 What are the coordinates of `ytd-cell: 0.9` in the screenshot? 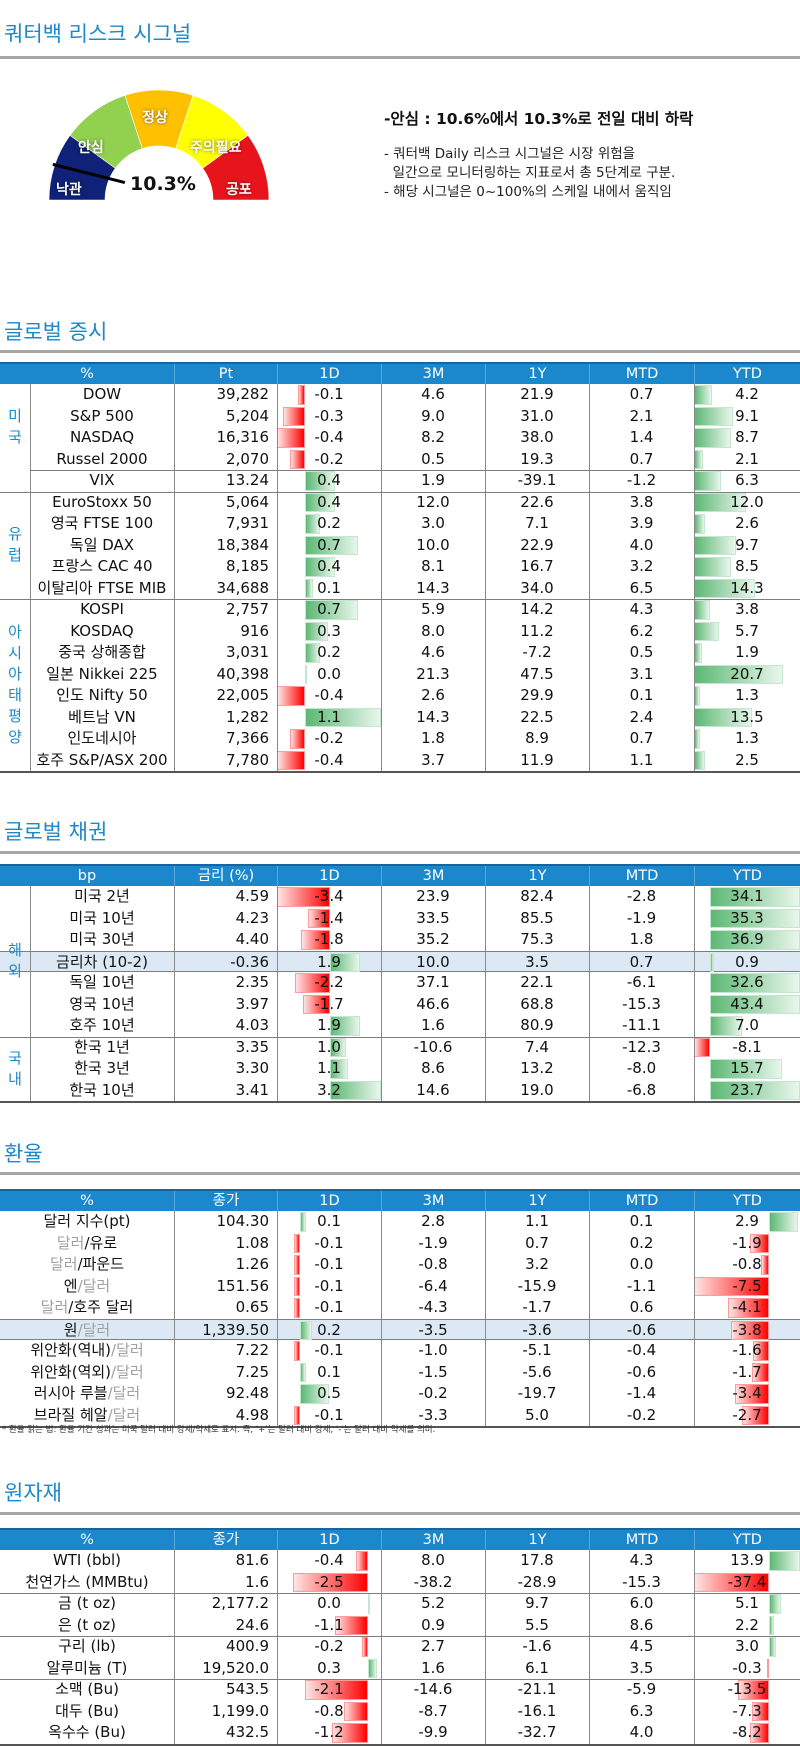 It's located at (747, 961).